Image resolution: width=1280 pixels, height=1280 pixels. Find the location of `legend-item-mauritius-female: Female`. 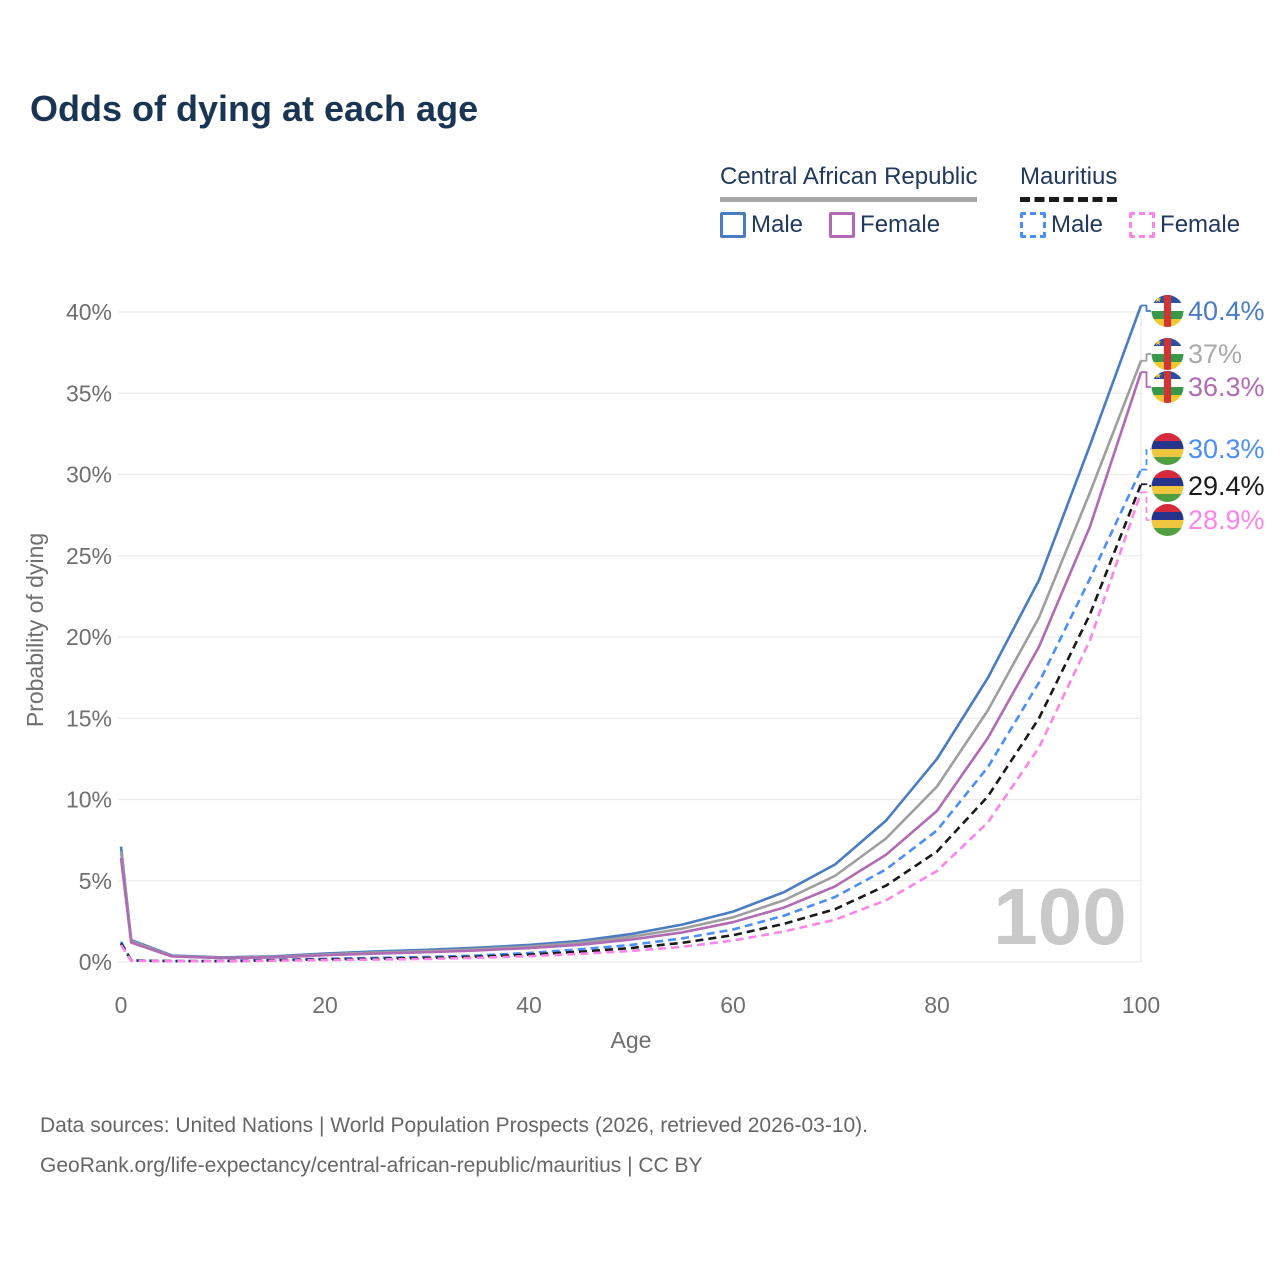

legend-item-mauritius-female: Female is located at coordinates (1184, 225).